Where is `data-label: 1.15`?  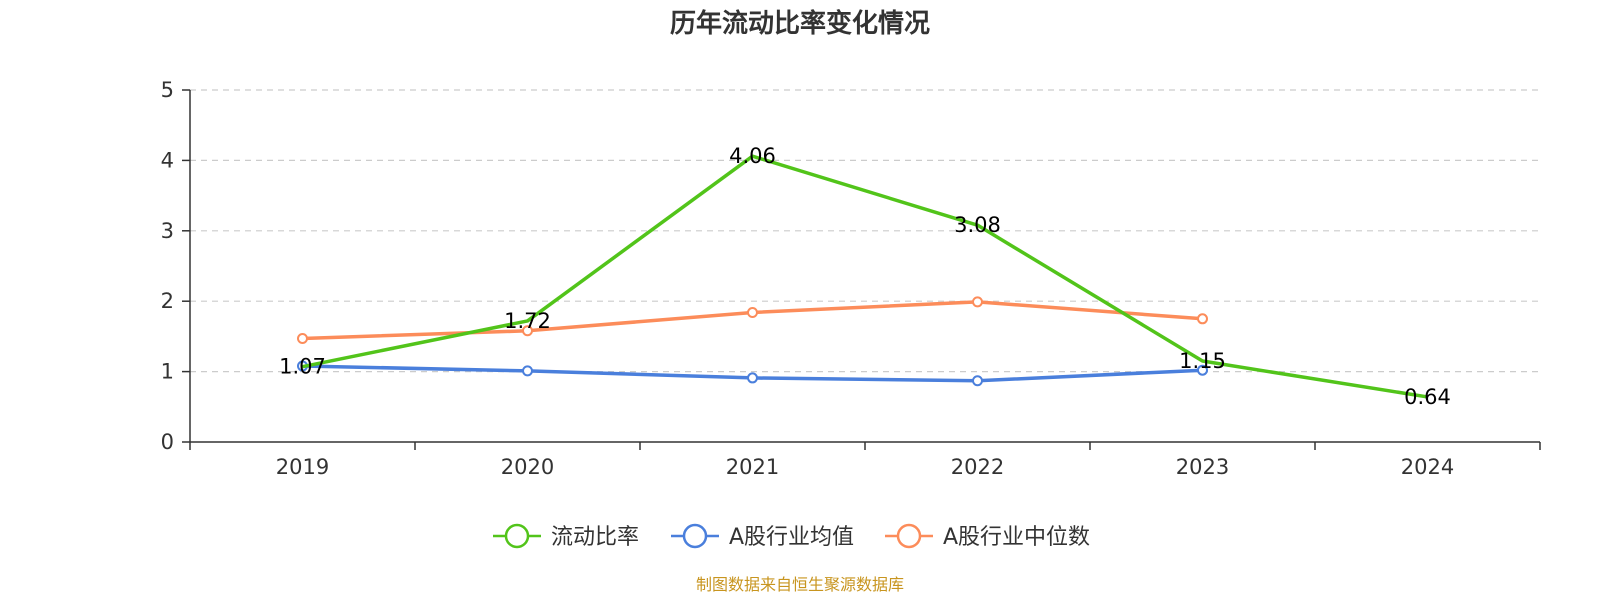 data-label: 1.15 is located at coordinates (1202, 361).